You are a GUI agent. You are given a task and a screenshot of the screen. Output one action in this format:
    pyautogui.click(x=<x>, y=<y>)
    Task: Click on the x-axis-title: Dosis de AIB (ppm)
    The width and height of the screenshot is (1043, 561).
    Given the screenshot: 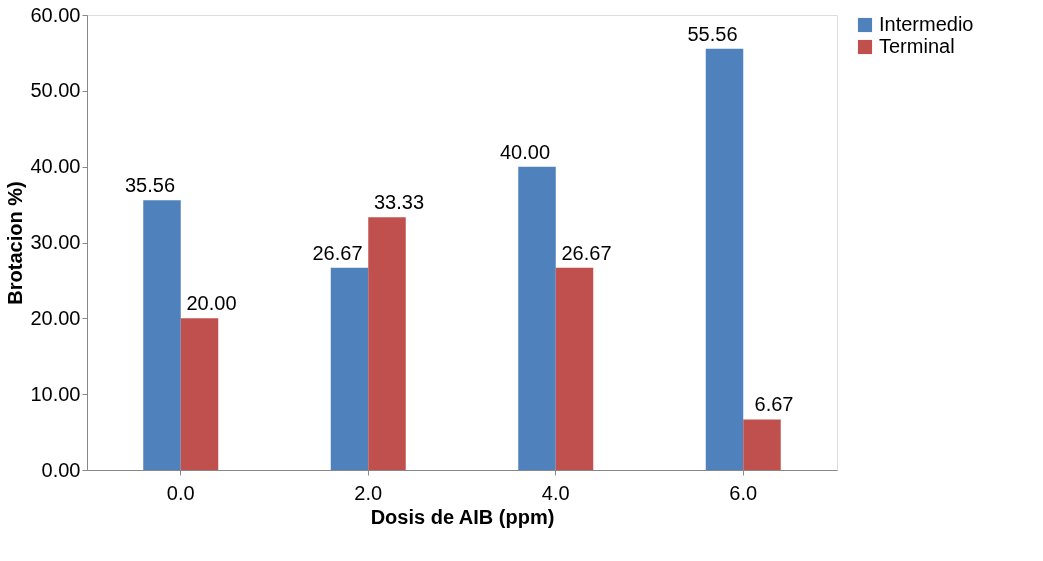 What is the action you would take?
    pyautogui.click(x=462, y=516)
    